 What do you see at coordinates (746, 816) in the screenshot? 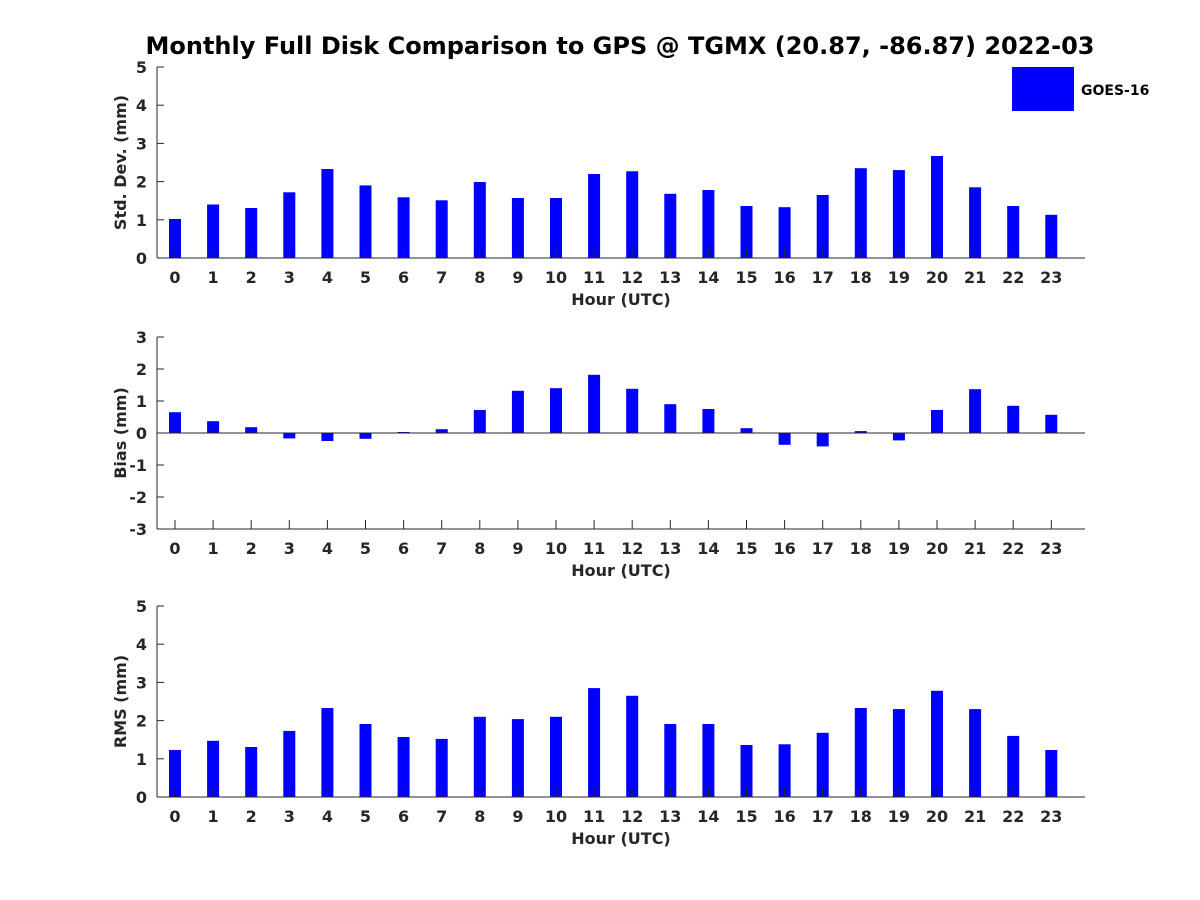
I see `rms-x-tick-label: 15` at bounding box center [746, 816].